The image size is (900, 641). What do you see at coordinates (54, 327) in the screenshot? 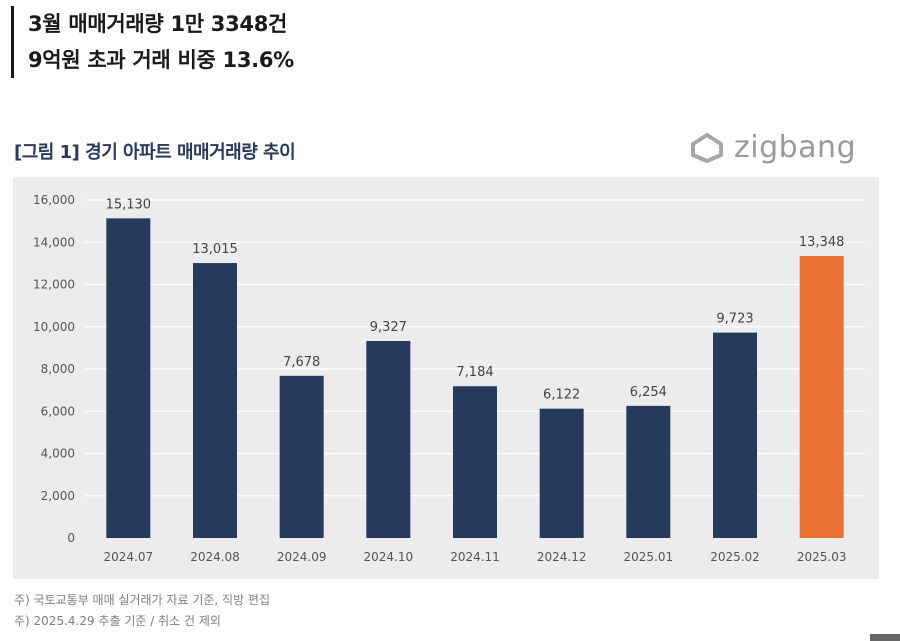
I see `y-tick-label: 10,000` at bounding box center [54, 327].